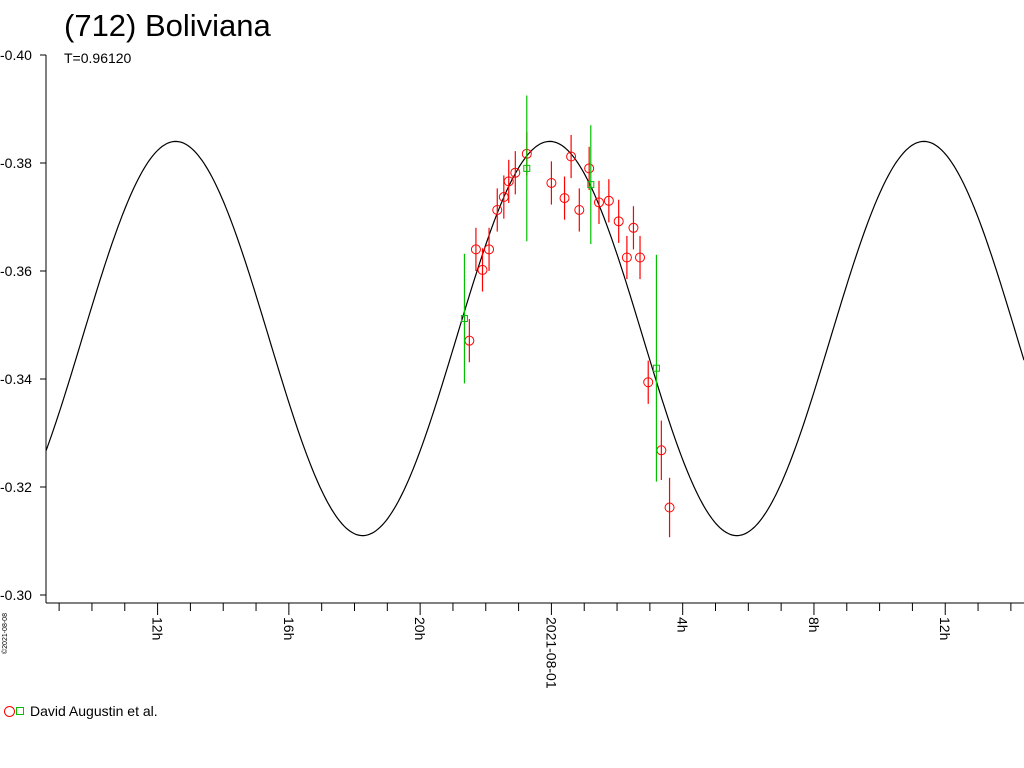 The image size is (1024, 768). I want to click on legend: David Augustin et al., so click(81, 711).